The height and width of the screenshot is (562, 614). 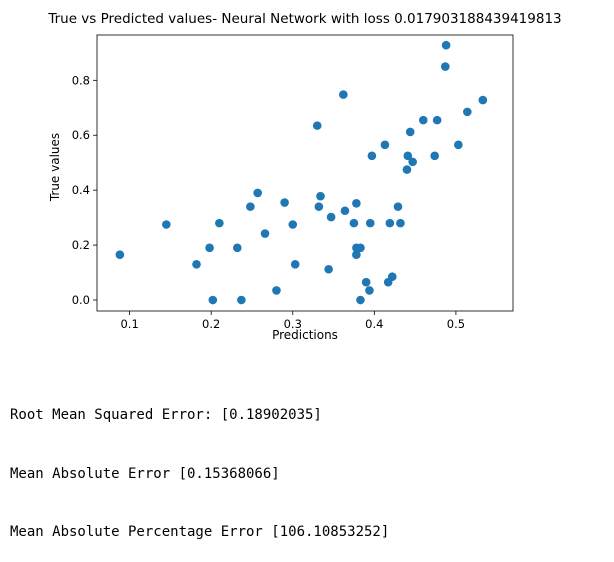 What do you see at coordinates (305, 335) in the screenshot?
I see `x-axis-label: Predictions` at bounding box center [305, 335].